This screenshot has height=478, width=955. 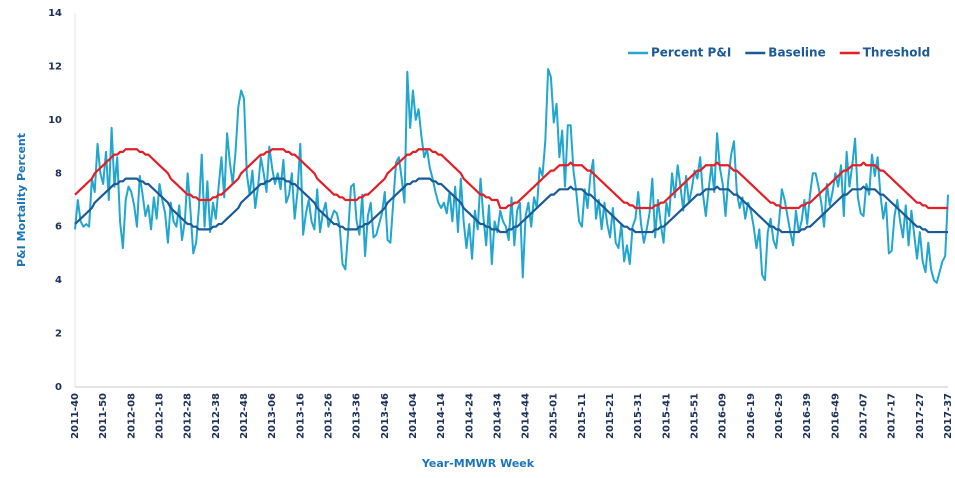 I want to click on x-tick-label: 2013-46, so click(x=385, y=416).